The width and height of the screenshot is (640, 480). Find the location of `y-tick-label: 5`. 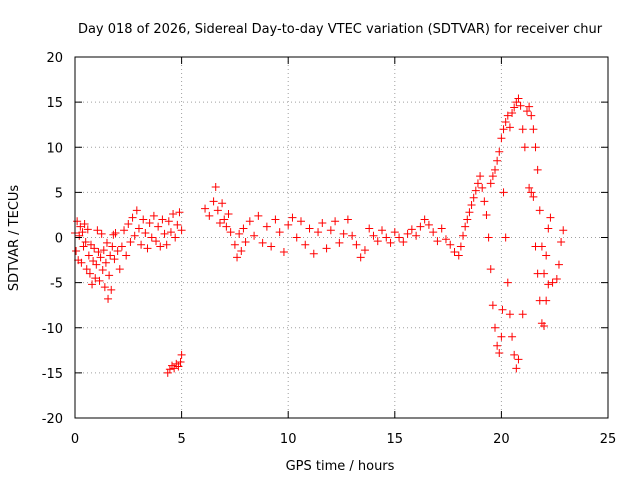

y-tick-label: 5 is located at coordinates (59, 193).